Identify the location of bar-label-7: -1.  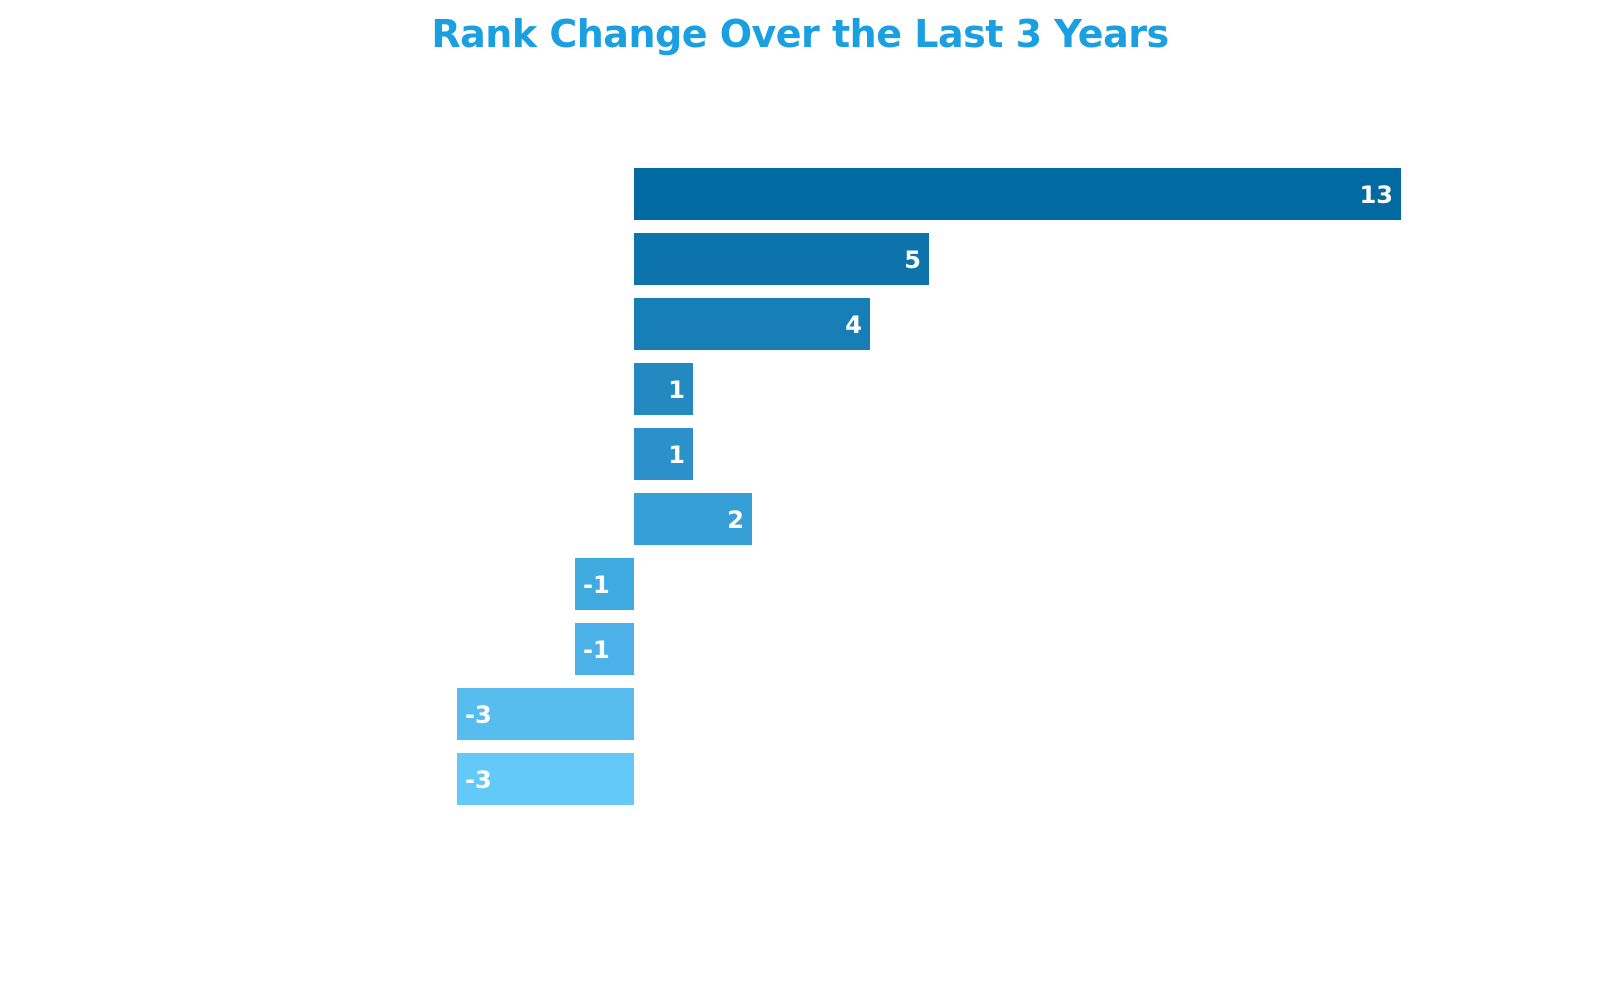
(596, 585).